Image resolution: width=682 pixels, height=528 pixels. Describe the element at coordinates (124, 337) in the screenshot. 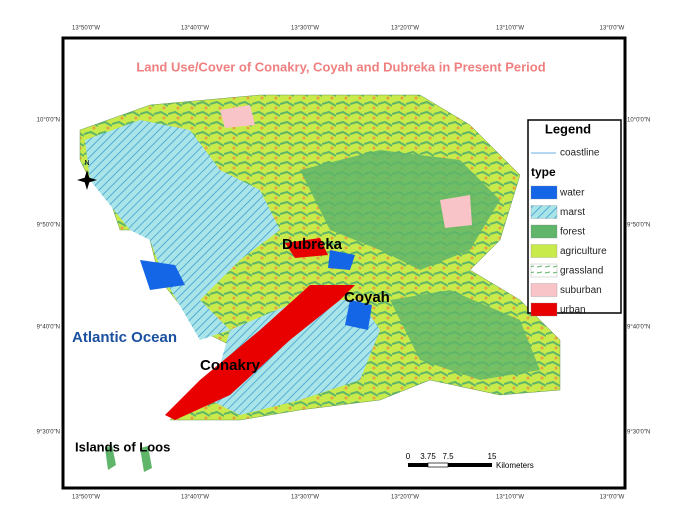

I see `ocean-label: Atlantic Ocean` at that location.